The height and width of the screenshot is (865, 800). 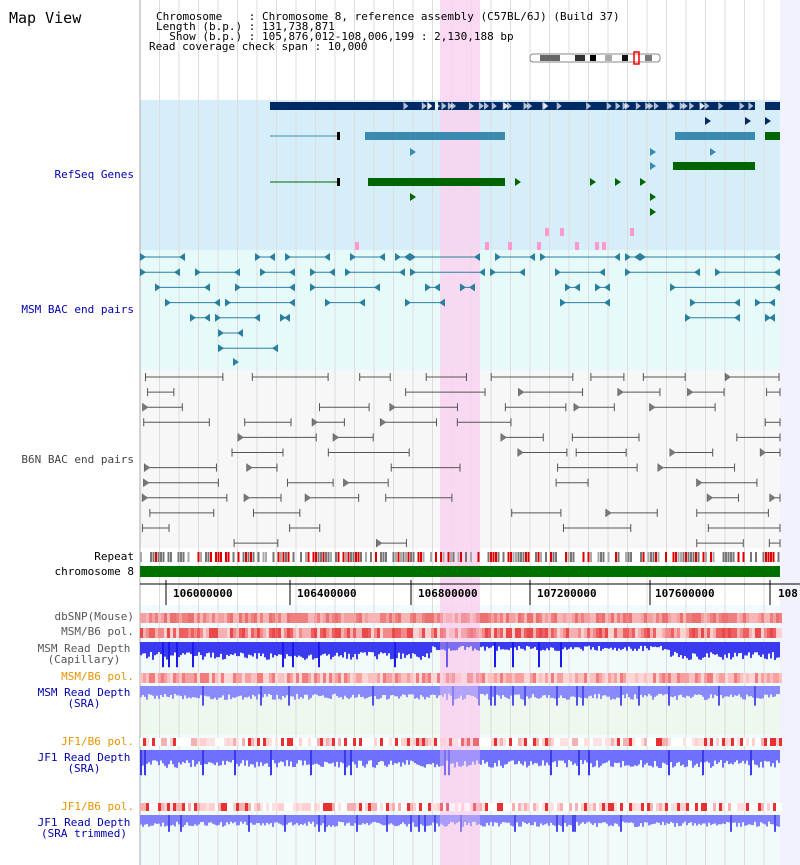 I want to click on gene-body, so click(x=436, y=182).